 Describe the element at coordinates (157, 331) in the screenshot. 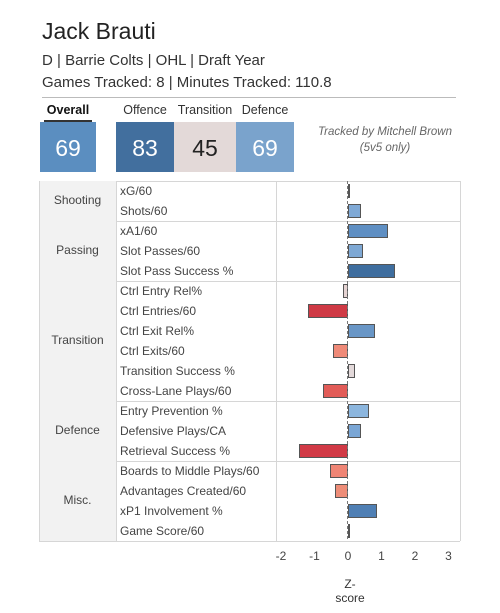

I see `metric-label: Ctrl Exit Rel%` at that location.